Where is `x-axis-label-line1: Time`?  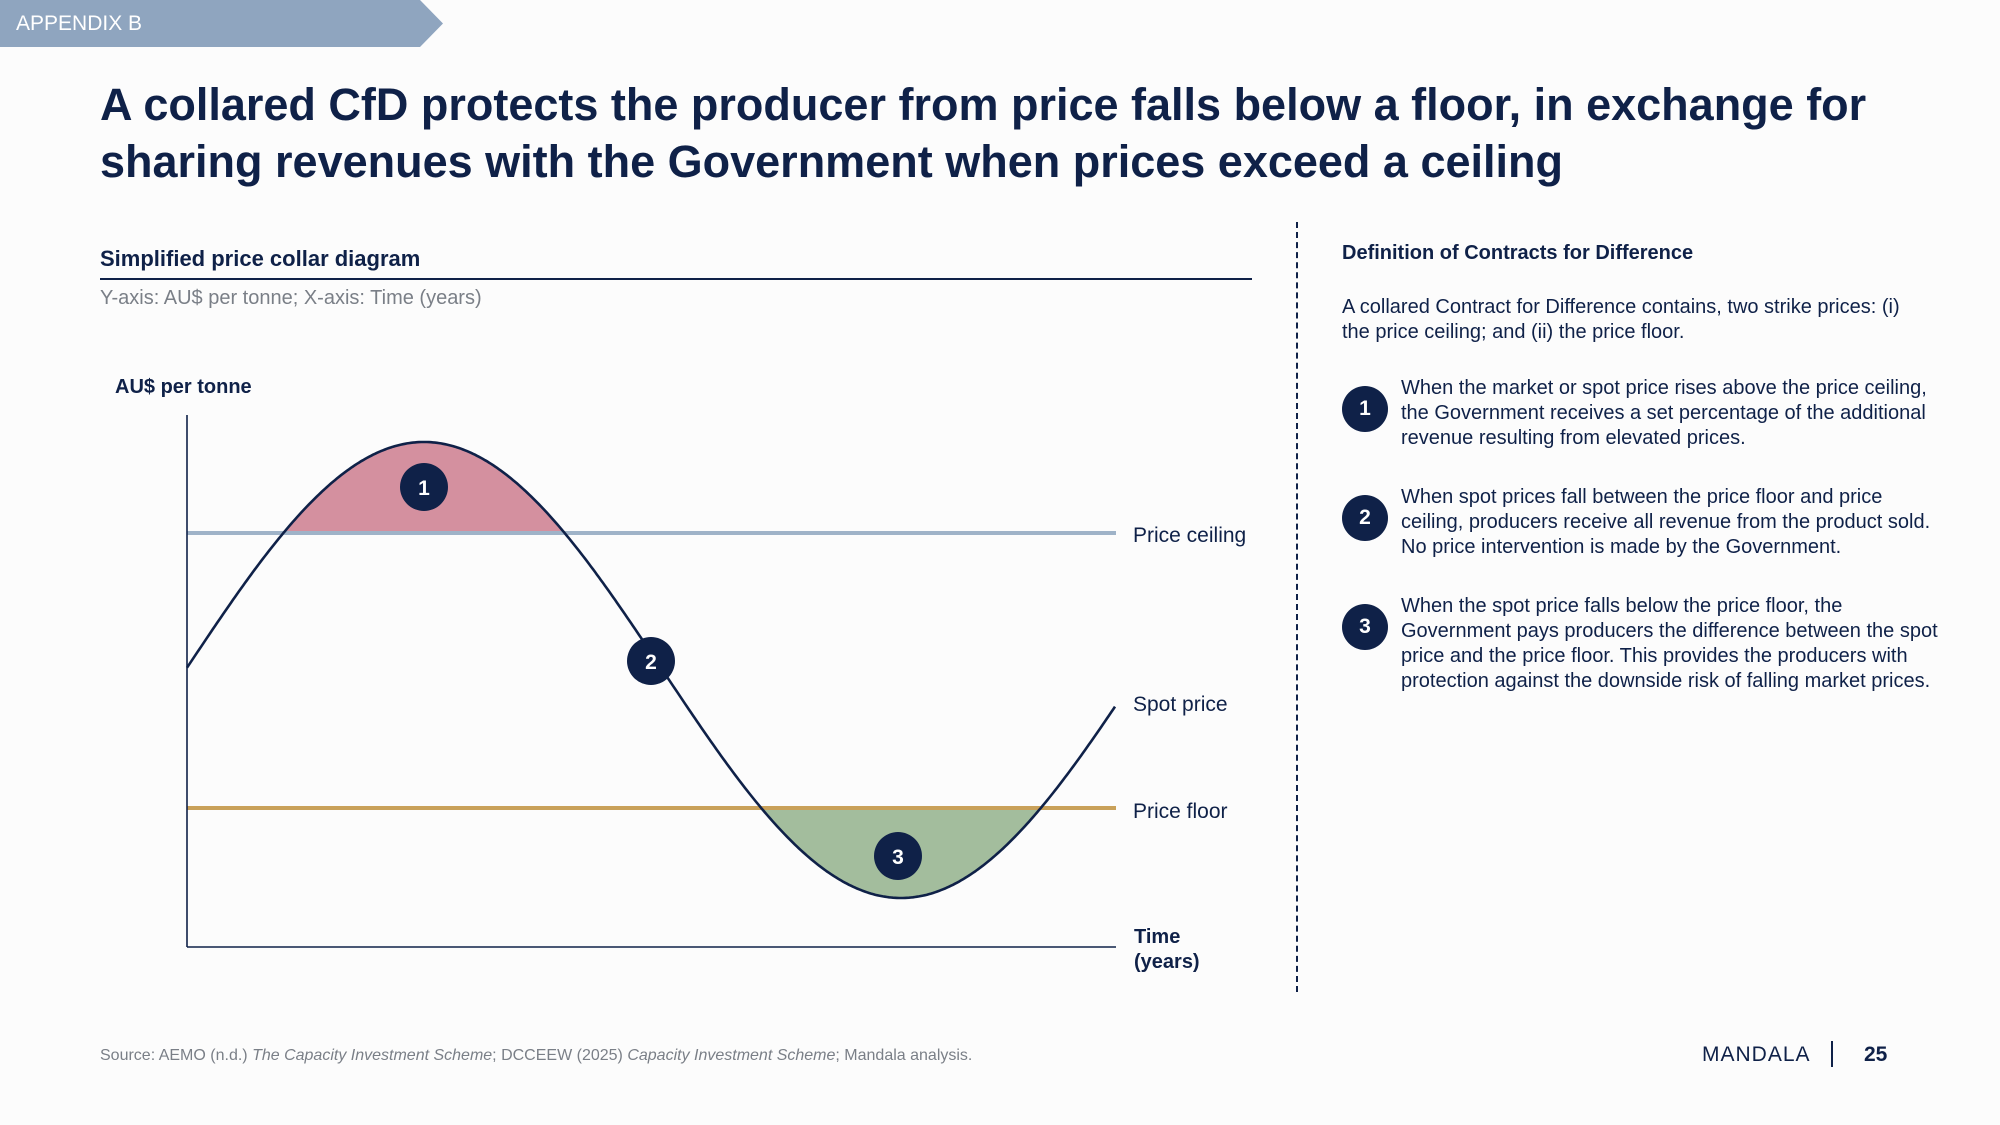 x-axis-label-line1: Time is located at coordinates (1157, 937).